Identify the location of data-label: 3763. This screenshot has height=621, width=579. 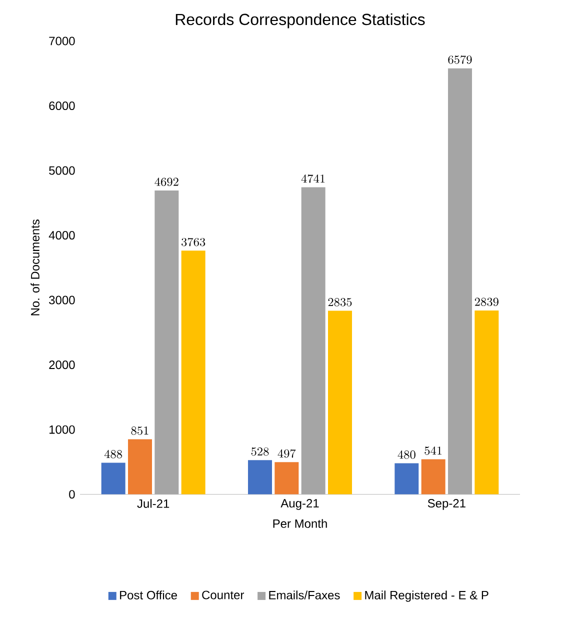
(194, 242).